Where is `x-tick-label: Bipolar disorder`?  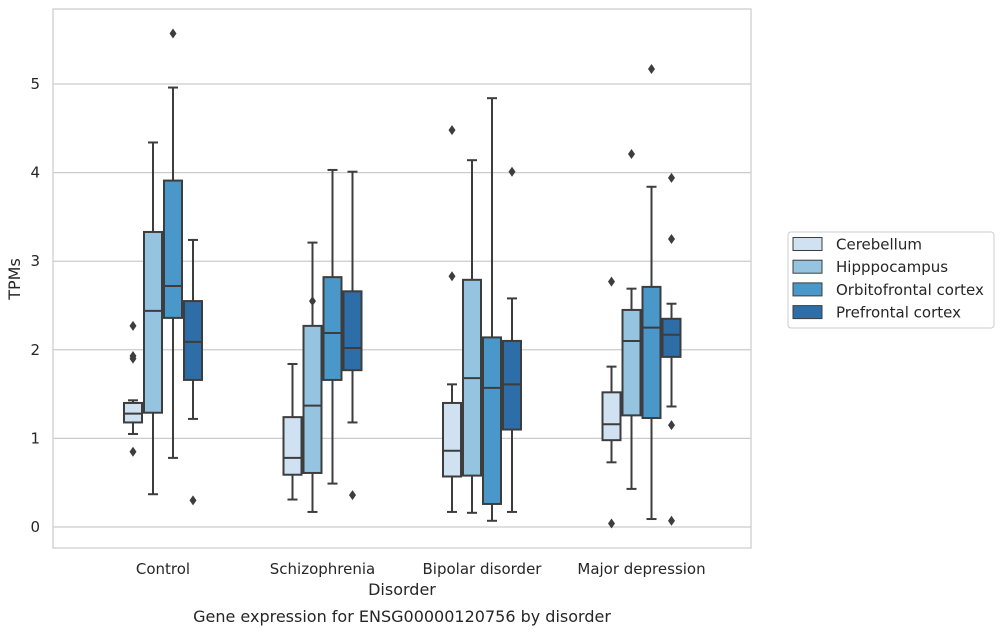
x-tick-label: Bipolar disorder is located at coordinates (483, 569).